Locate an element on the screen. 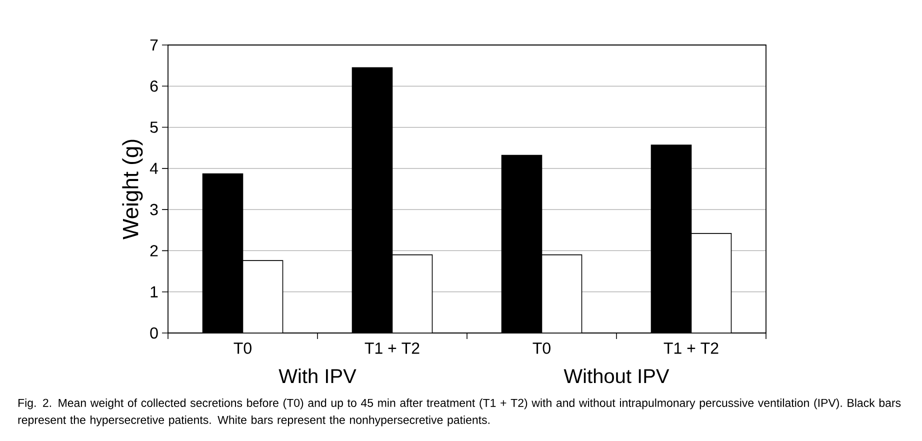 The image size is (922, 441). y-tick-label: 4 is located at coordinates (154, 168).